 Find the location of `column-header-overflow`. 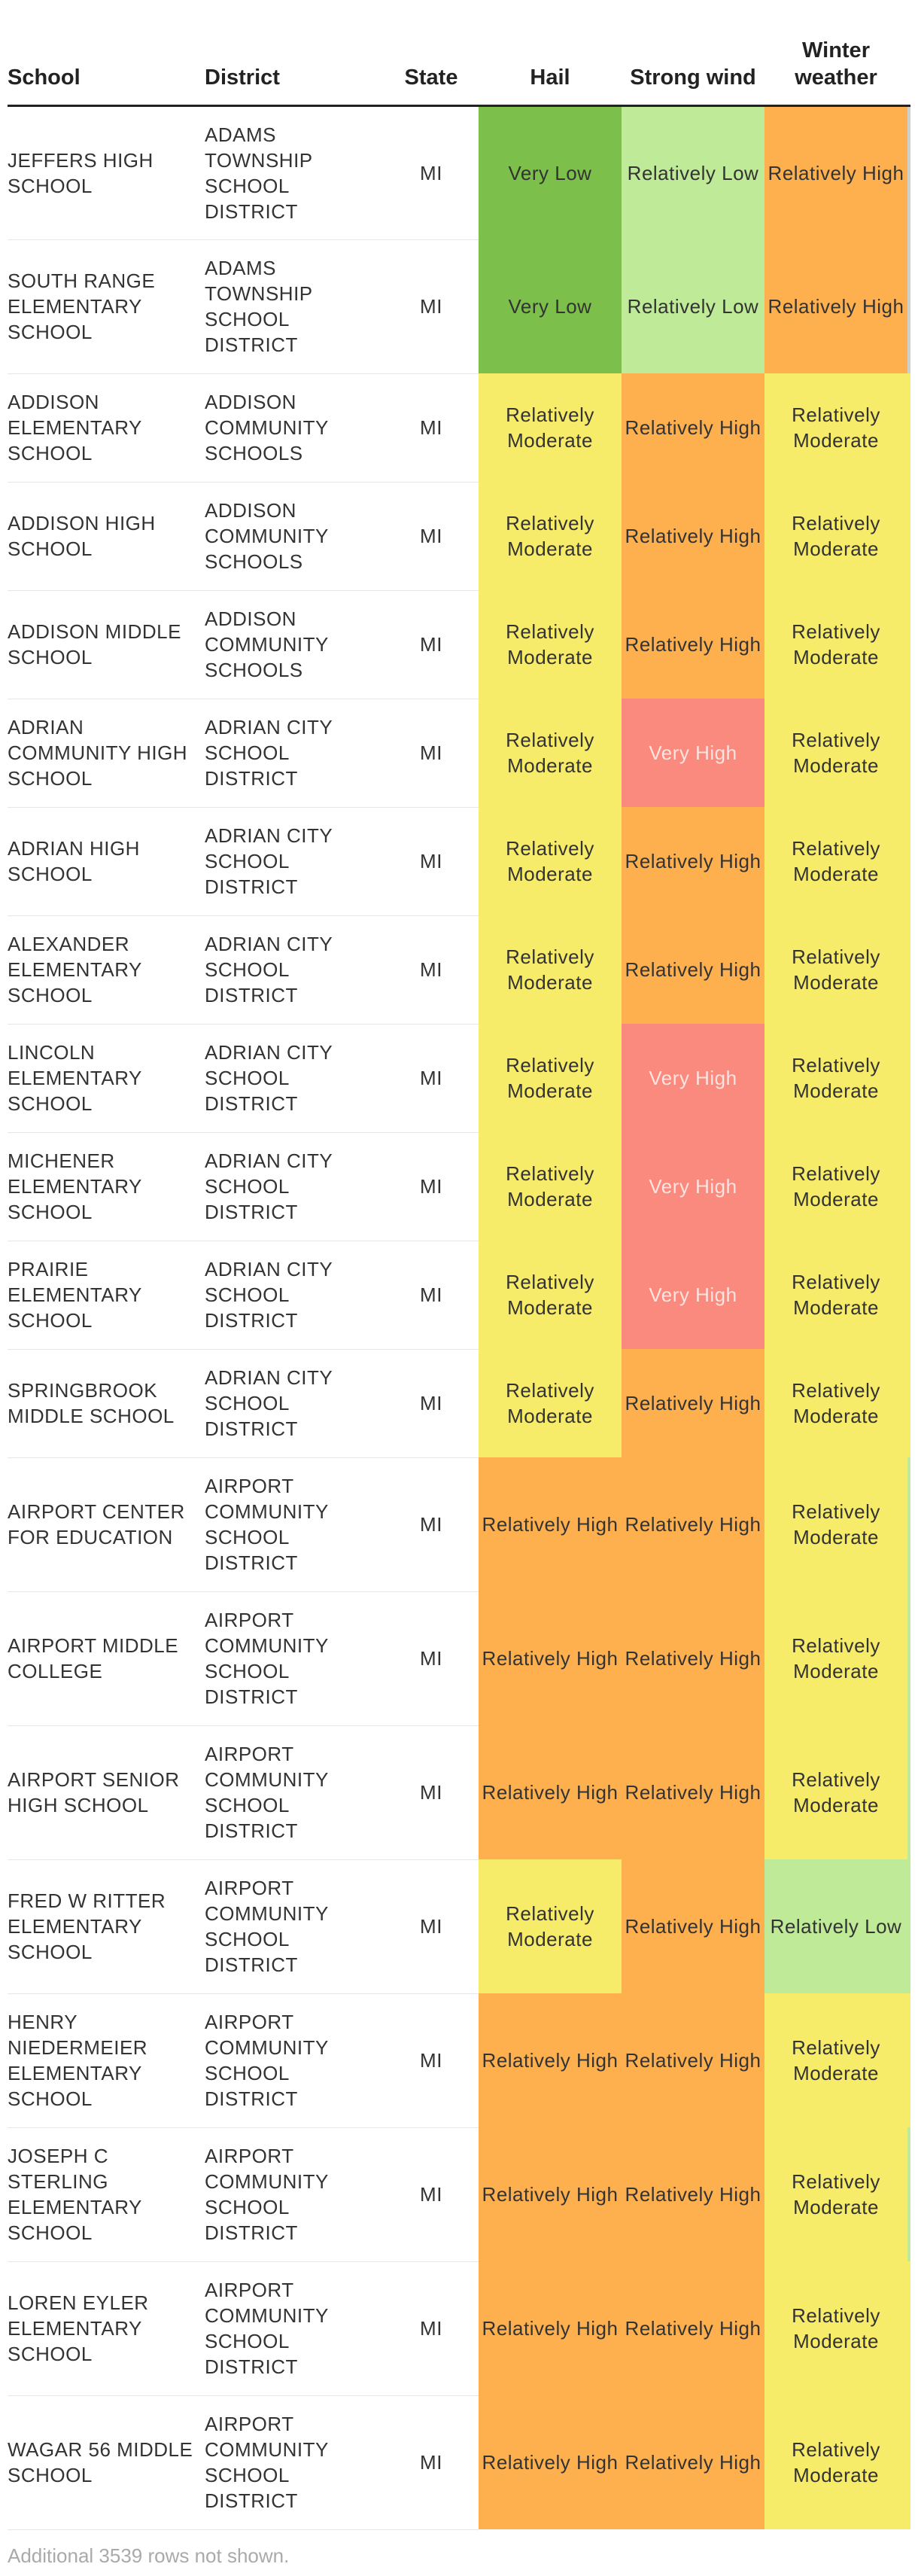

column-header-overflow is located at coordinates (909, 54).